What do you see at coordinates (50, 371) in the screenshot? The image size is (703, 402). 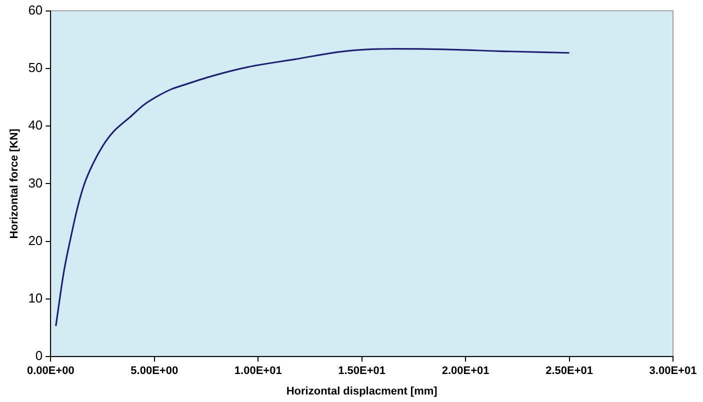 I see `x-tick-label: 0.00E+00` at bounding box center [50, 371].